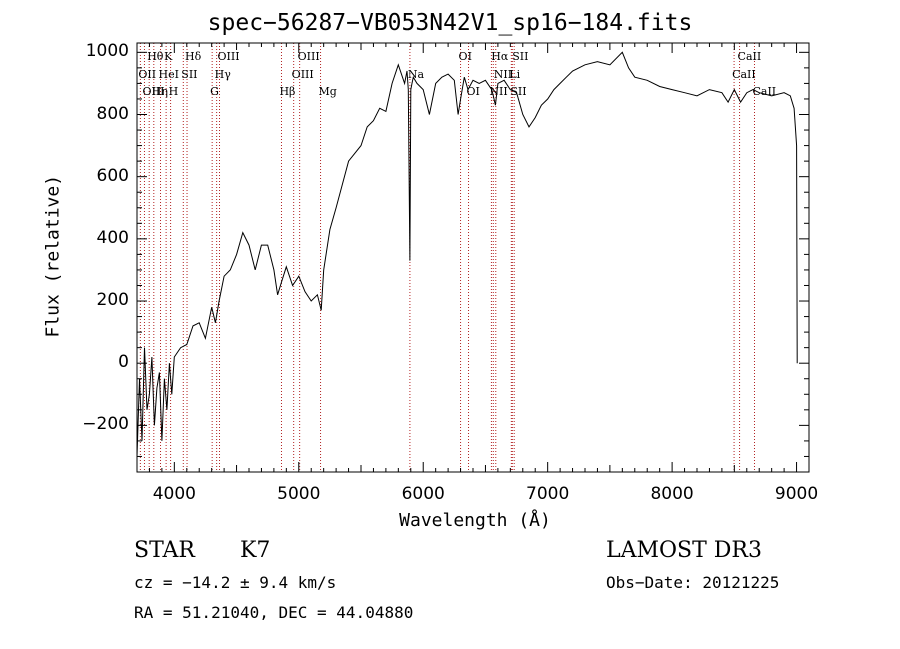 The image size is (900, 649). I want to click on y-tick-label: 0, so click(123, 362).